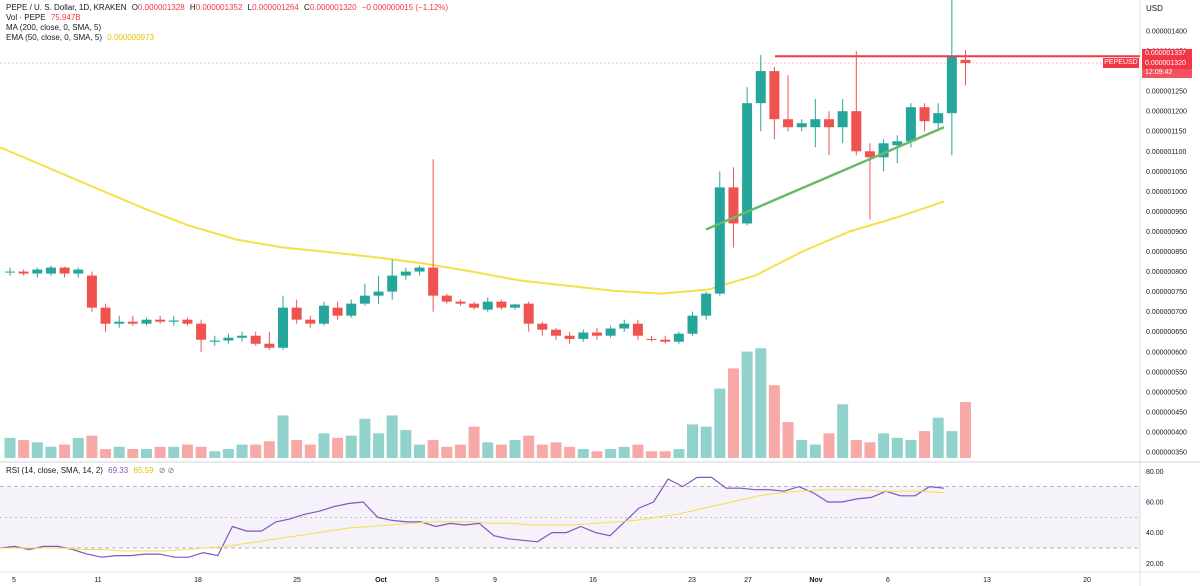 The height and width of the screenshot is (586, 1200). Describe the element at coordinates (273, 7) in the screenshot. I see `ohlc-low: L0.000001264` at that location.